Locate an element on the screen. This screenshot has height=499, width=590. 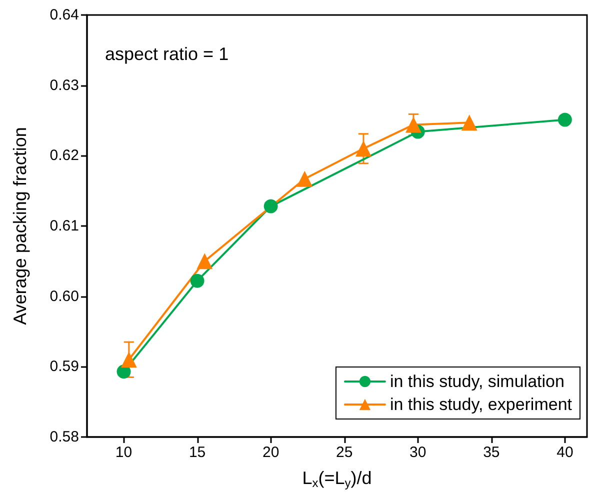
y-tick-label: 0.61 is located at coordinates (64, 226).